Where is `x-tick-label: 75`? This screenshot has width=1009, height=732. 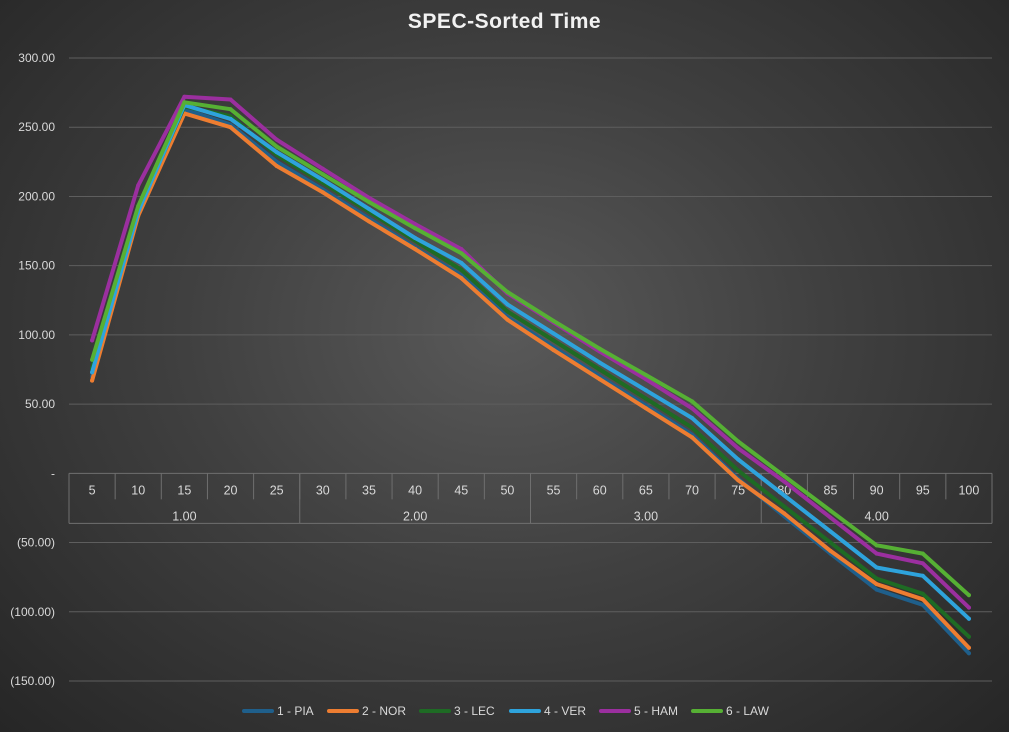
x-tick-label: 75 is located at coordinates (738, 490).